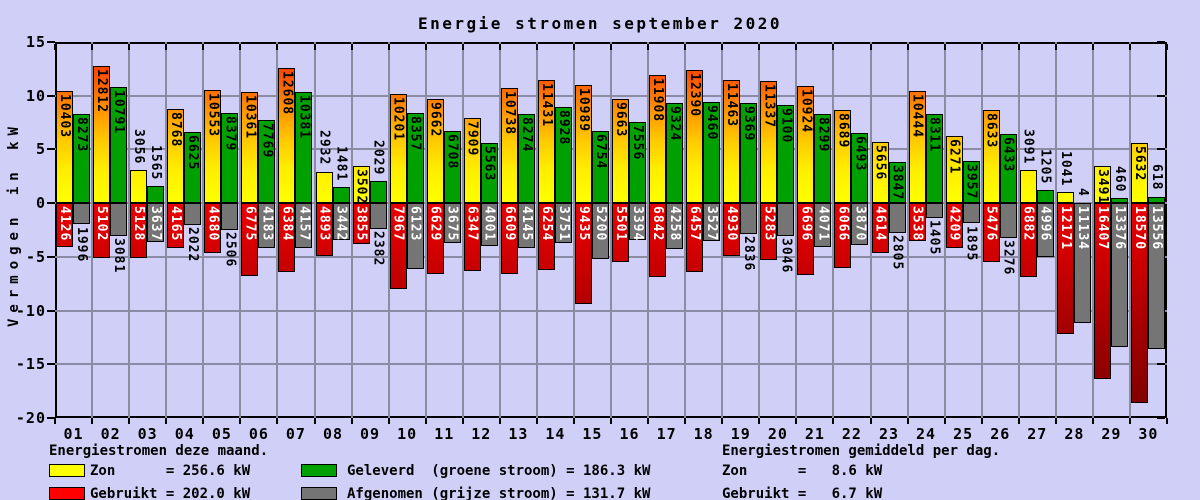 This screenshot has width=1200, height=500. Describe the element at coordinates (600, 224) in the screenshot. I see `bar-label-grey-15: 5200` at that location.